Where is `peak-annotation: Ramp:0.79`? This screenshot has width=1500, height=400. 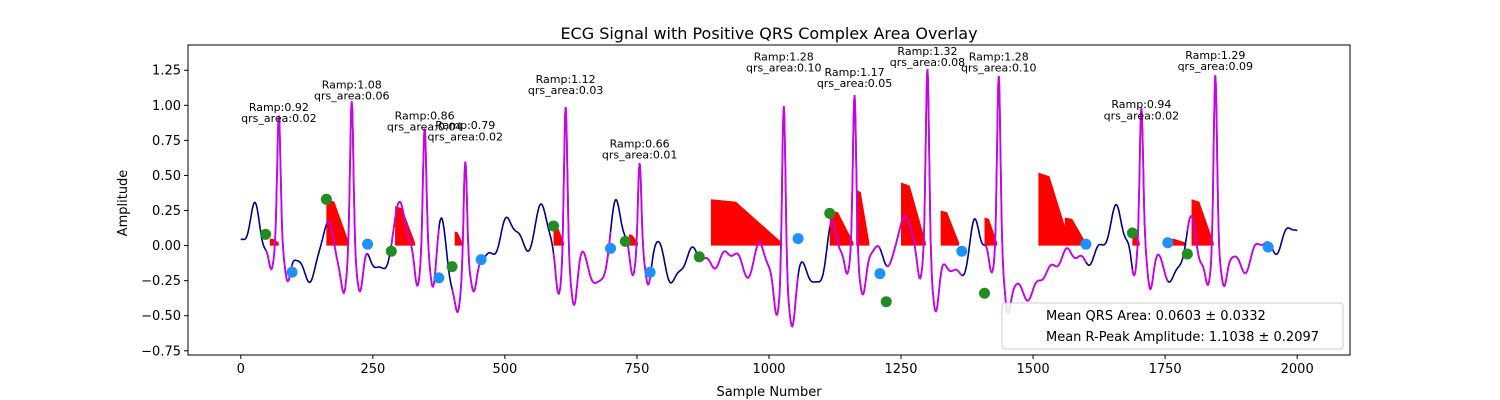
peak-annotation: Ramp:0.79 is located at coordinates (465, 125).